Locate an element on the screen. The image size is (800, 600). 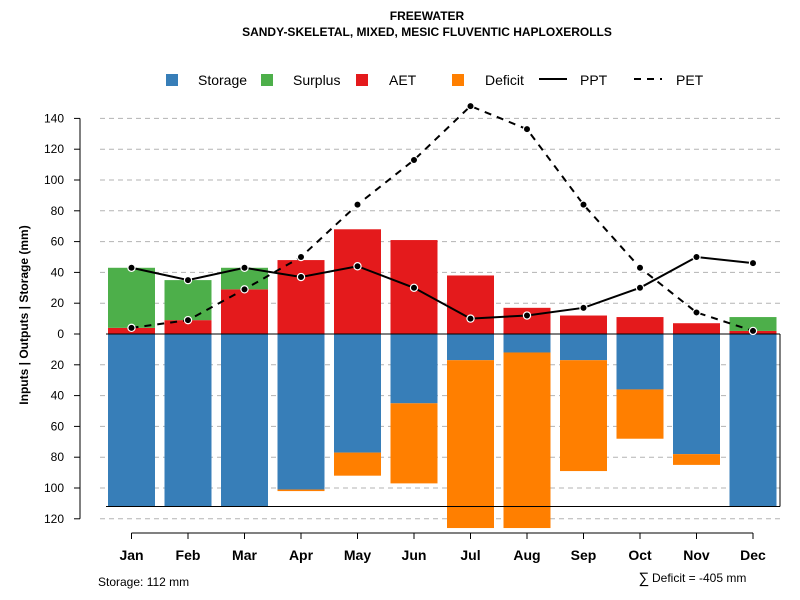
point-pet-mar is located at coordinates (244, 289).